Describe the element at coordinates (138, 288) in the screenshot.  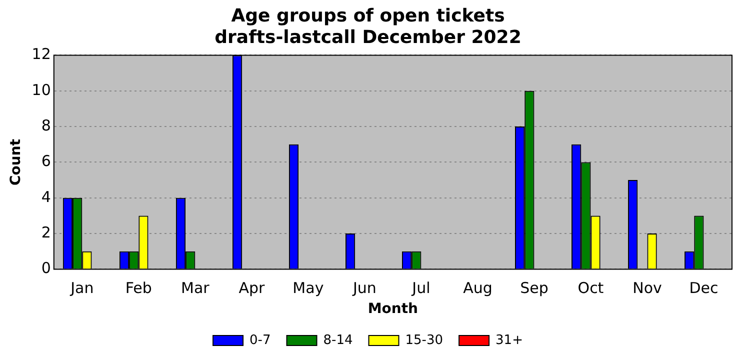
I see `x-tick-label: Feb` at that location.